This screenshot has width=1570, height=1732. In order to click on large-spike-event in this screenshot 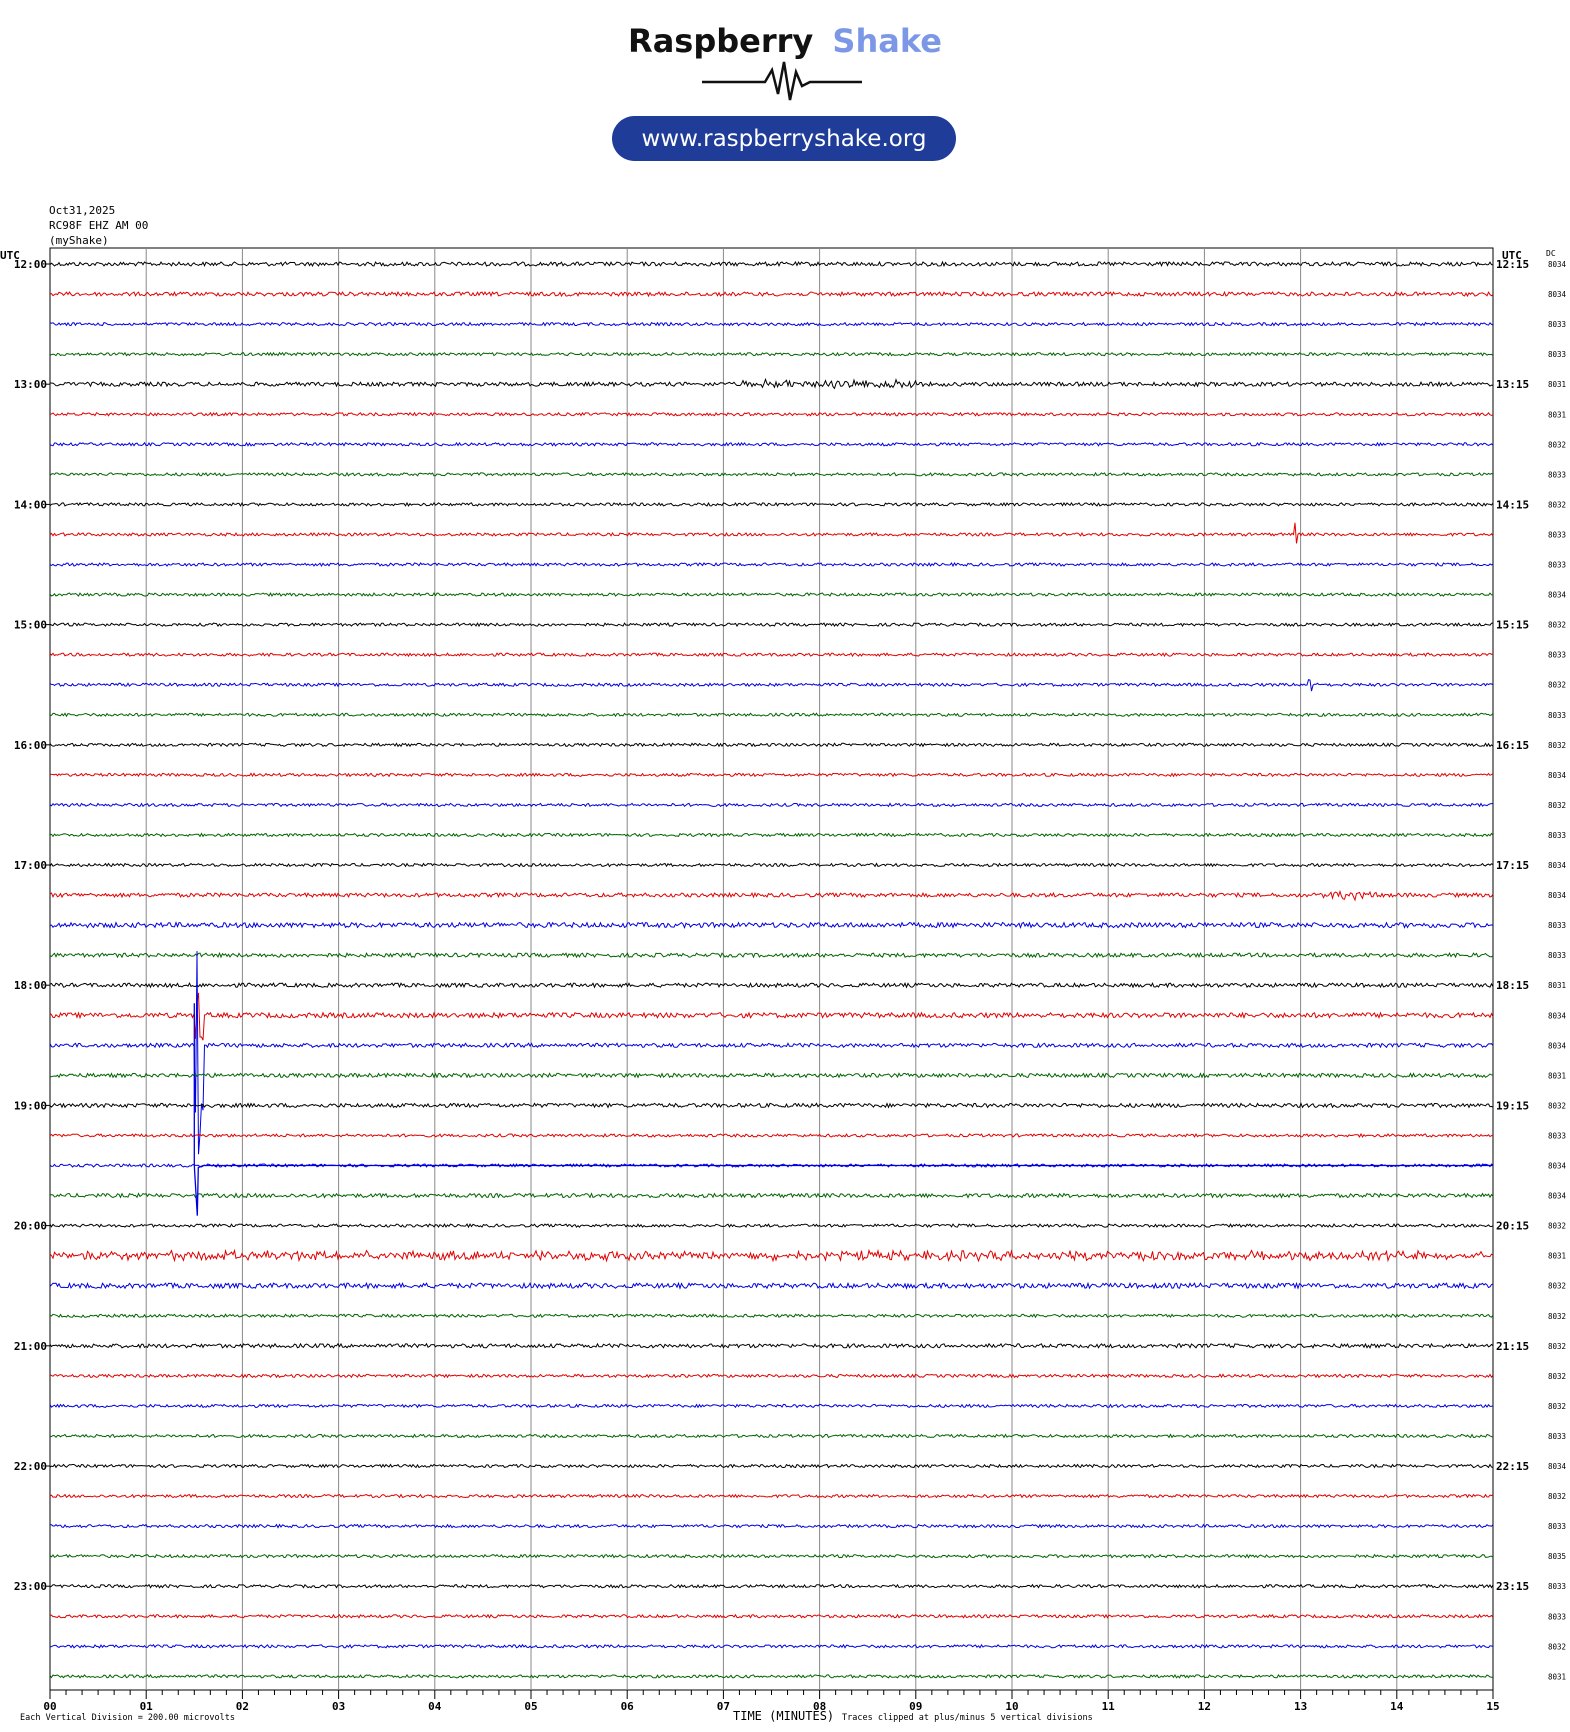, I will do `click(843, 1109)`.